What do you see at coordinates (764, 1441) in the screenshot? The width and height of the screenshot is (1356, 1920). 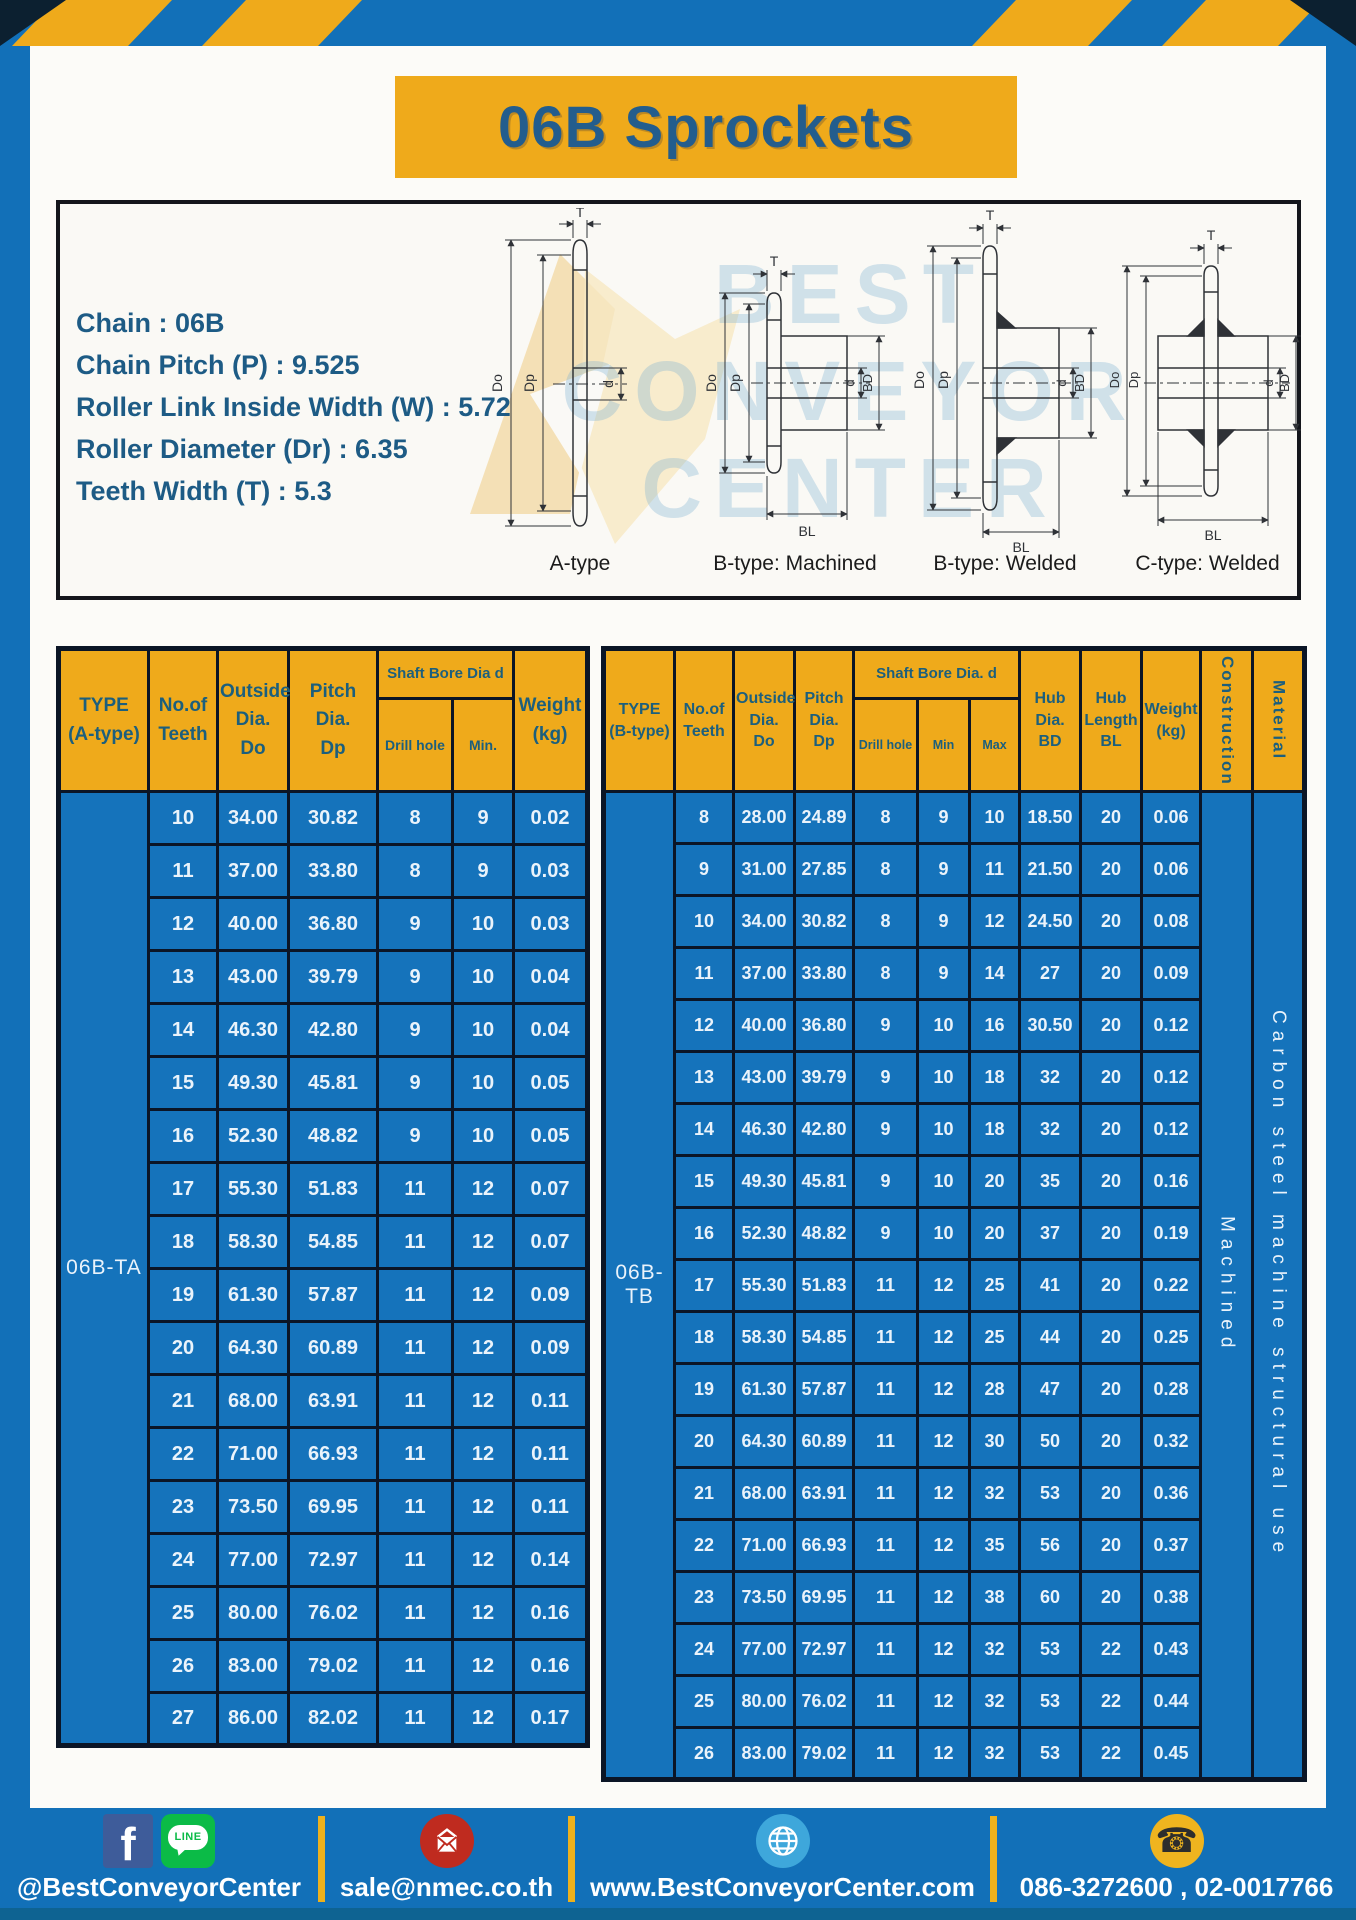 I see `data-cell: 64.30` at bounding box center [764, 1441].